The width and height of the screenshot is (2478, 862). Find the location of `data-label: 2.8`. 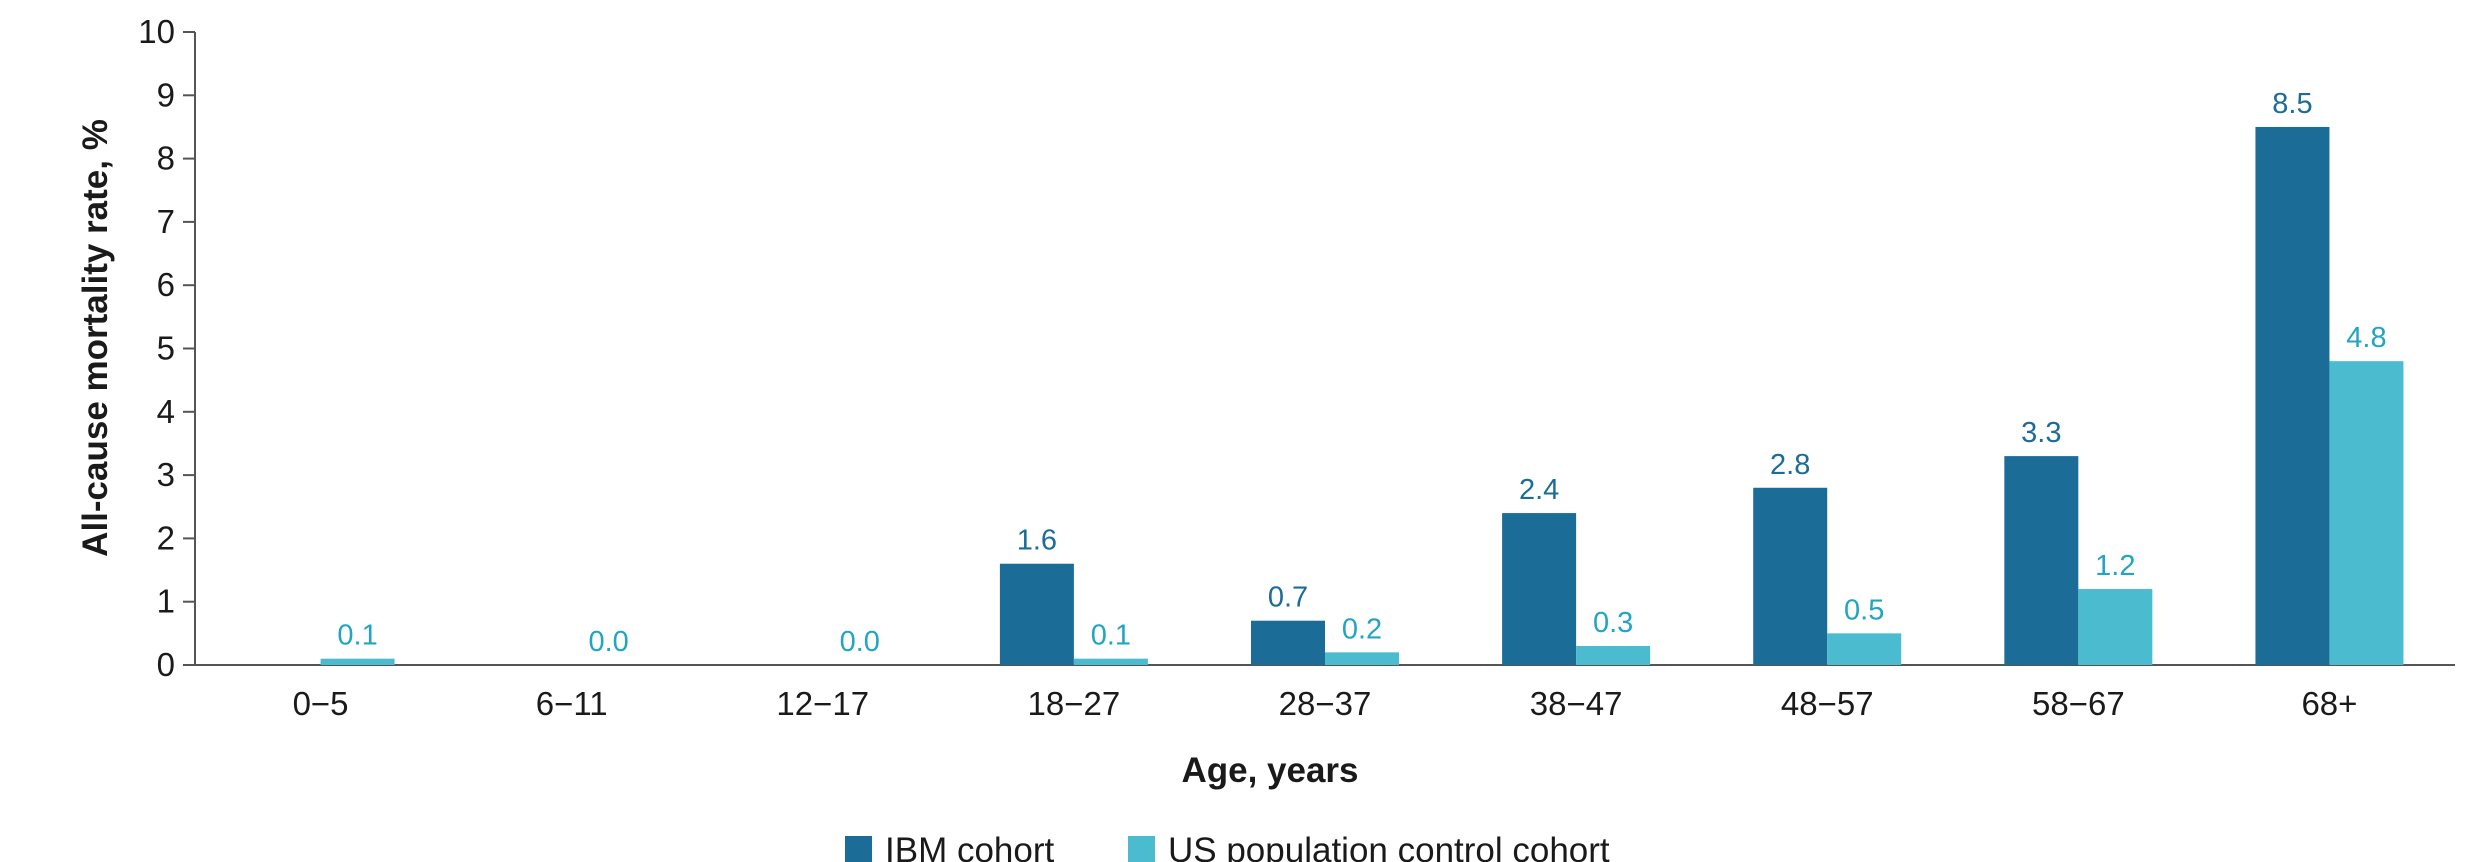

data-label: 2.8 is located at coordinates (1790, 465).